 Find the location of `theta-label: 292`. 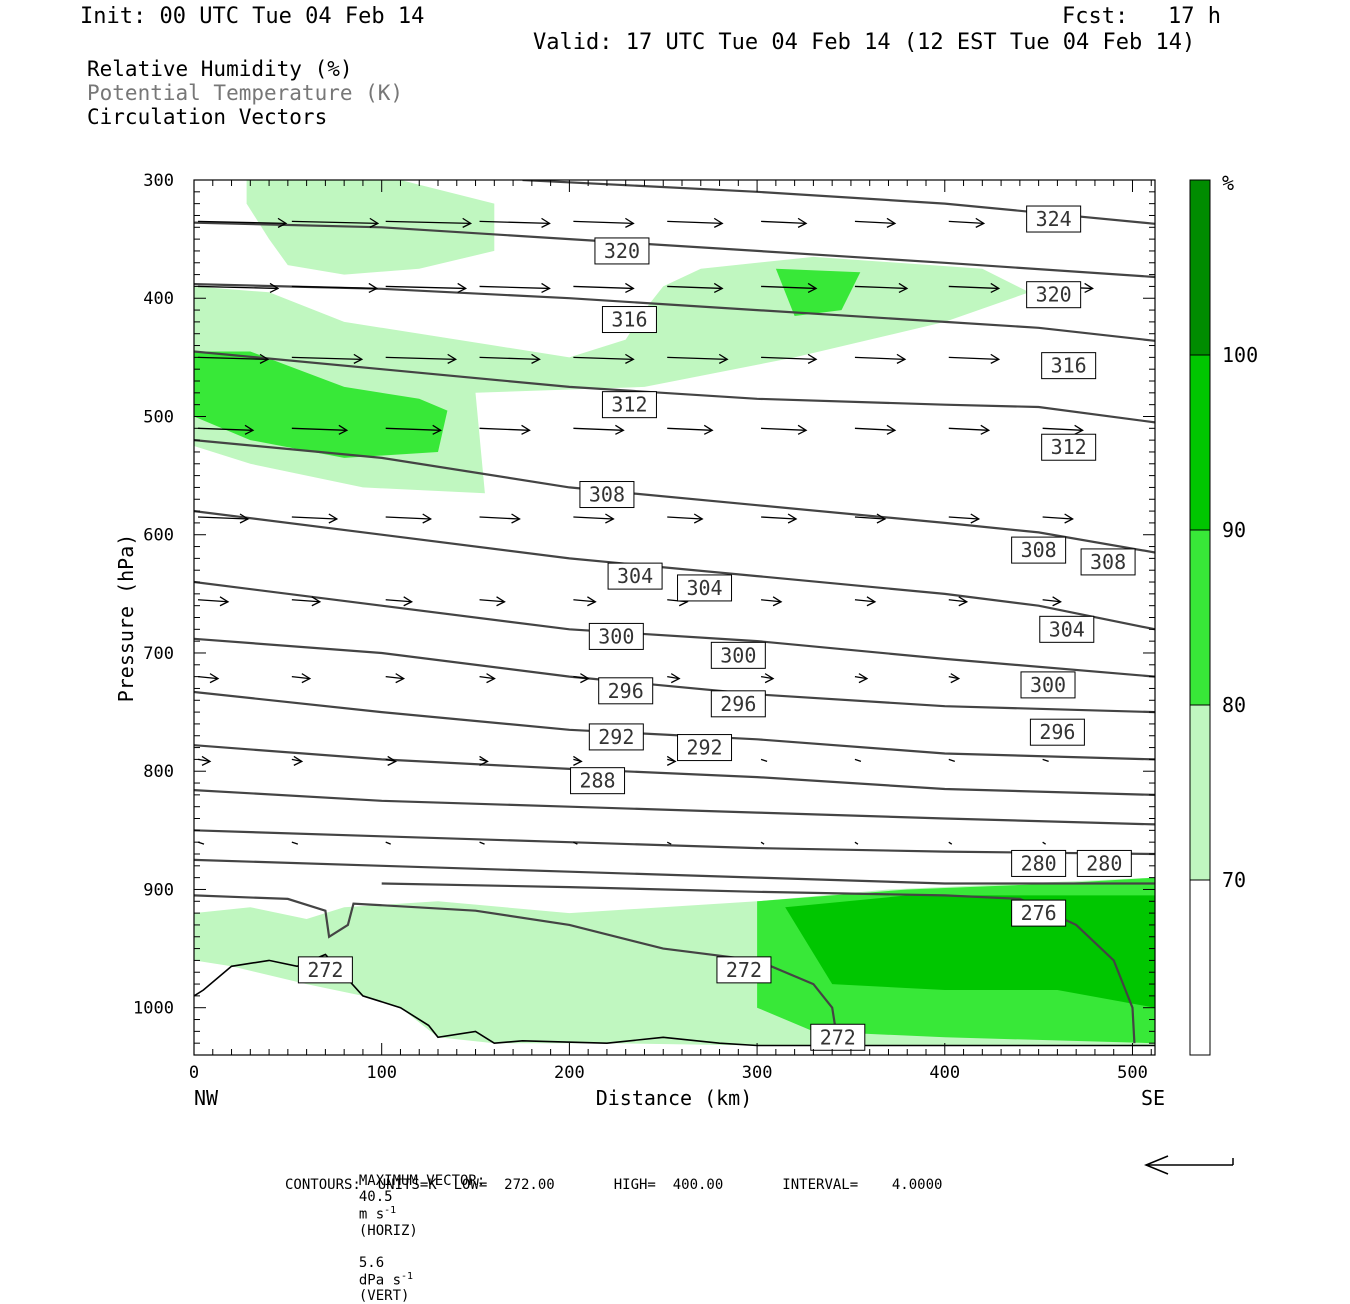

theta-label: 292 is located at coordinates (705, 748).